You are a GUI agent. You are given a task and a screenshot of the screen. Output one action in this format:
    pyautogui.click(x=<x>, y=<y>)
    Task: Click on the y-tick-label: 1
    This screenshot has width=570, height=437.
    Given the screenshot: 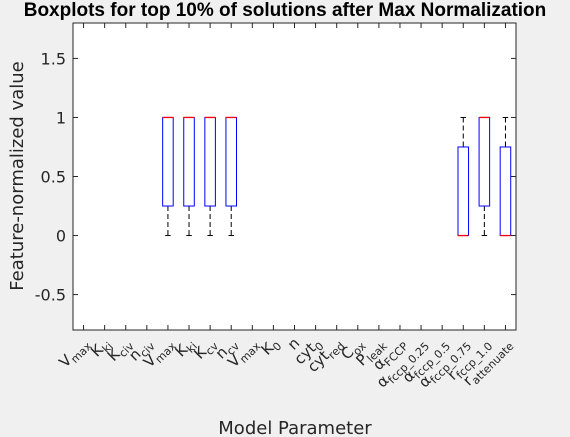 What is the action you would take?
    pyautogui.click(x=61, y=117)
    